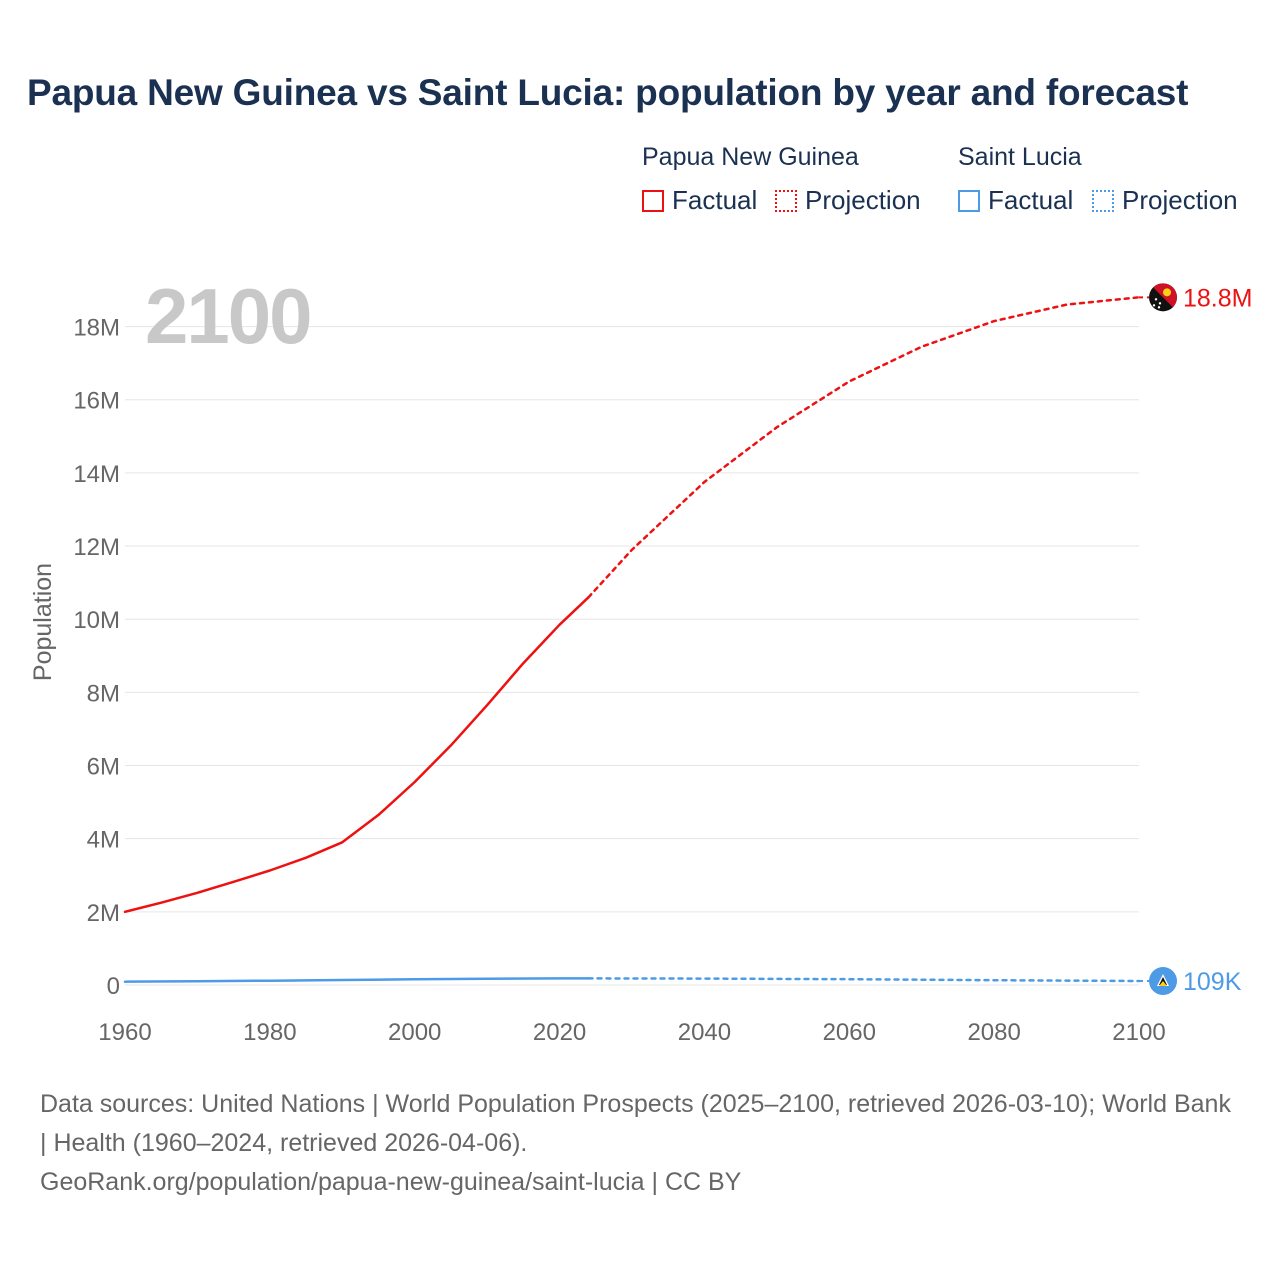 The height and width of the screenshot is (1280, 1280). I want to click on end-value-label-papua-new-guinea: 18.8M, so click(1217, 298).